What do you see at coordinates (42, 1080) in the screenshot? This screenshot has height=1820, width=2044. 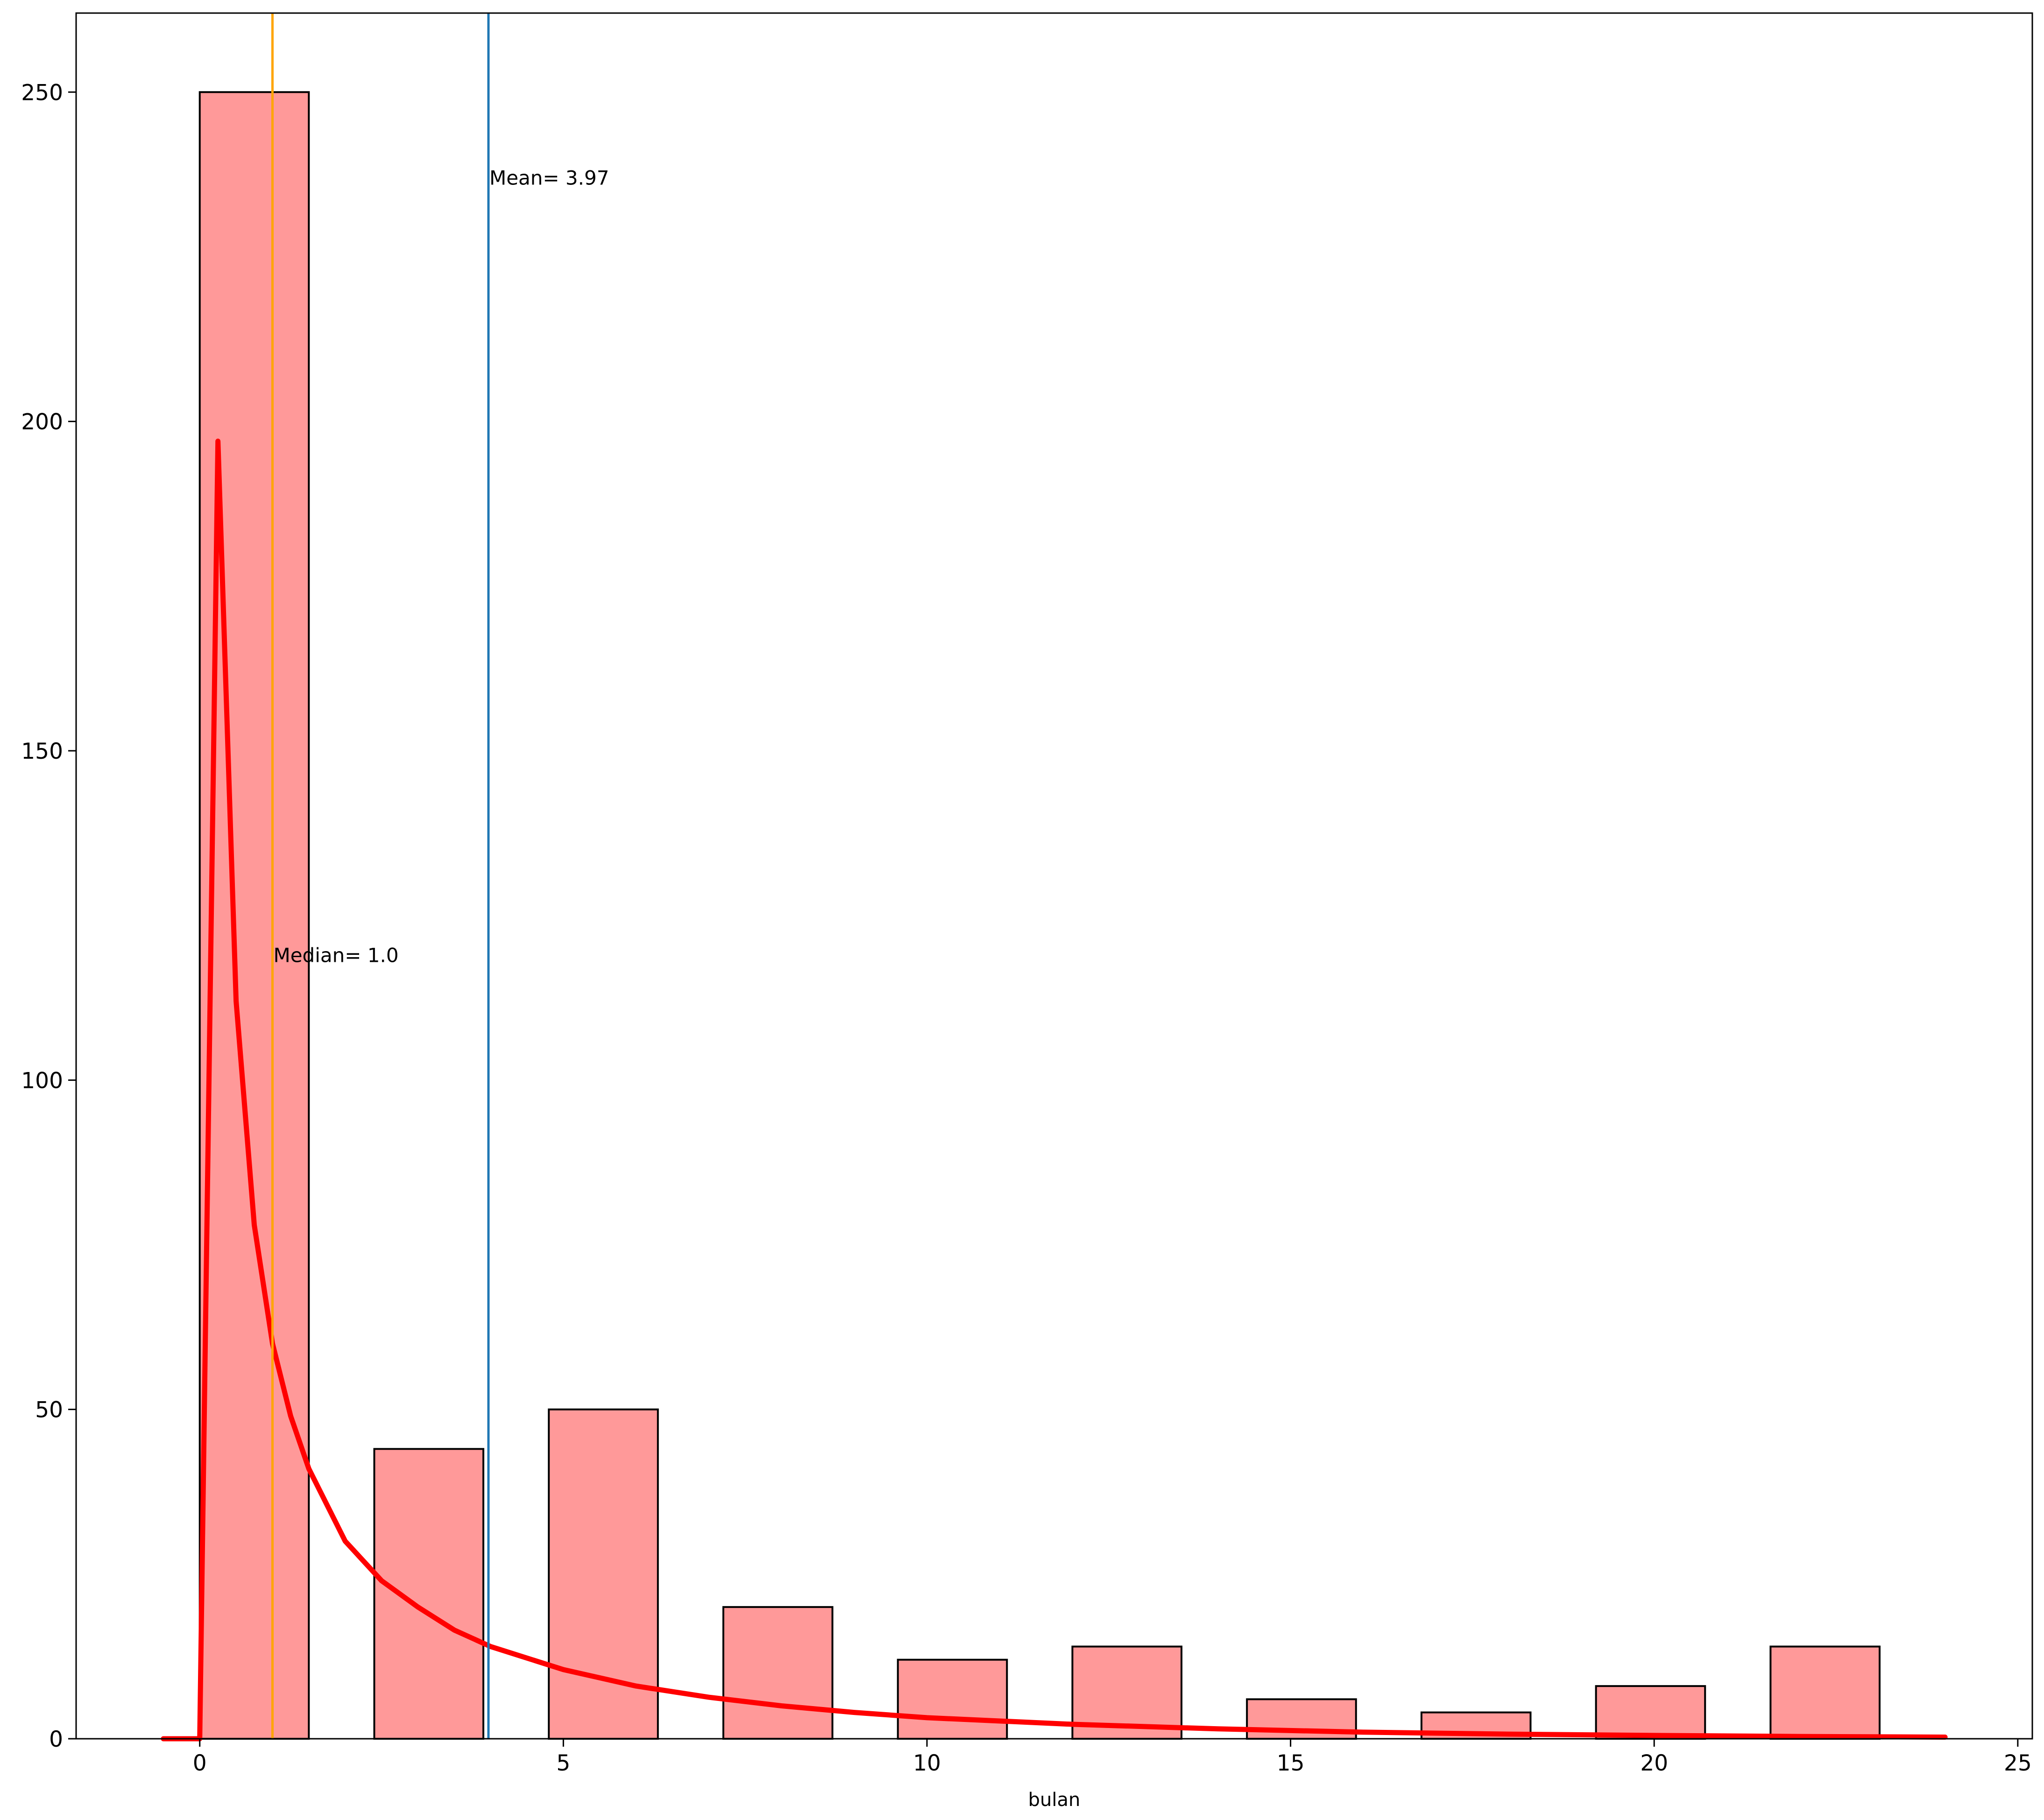 I see `y-tick-label: 100` at bounding box center [42, 1080].